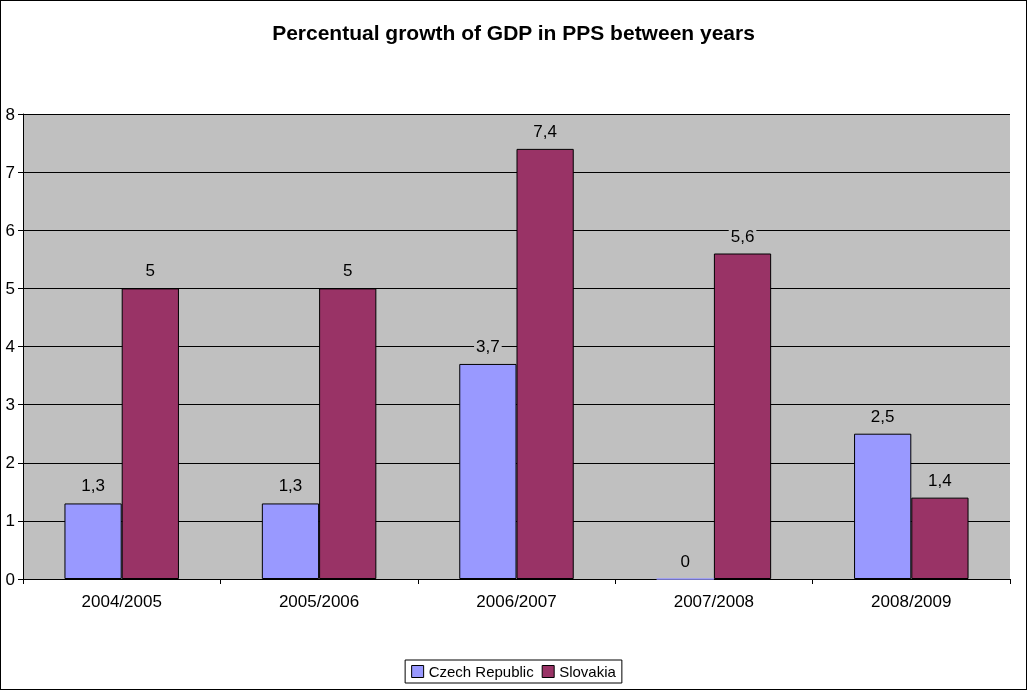 The height and width of the screenshot is (690, 1027). I want to click on data-label: 7,4, so click(545, 131).